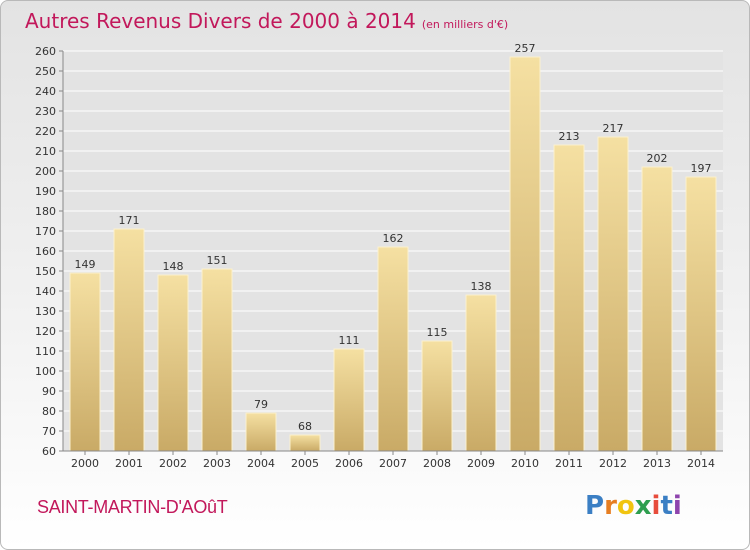 Image resolution: width=750 pixels, height=550 pixels. I want to click on value-label-2007: 162, so click(393, 238).